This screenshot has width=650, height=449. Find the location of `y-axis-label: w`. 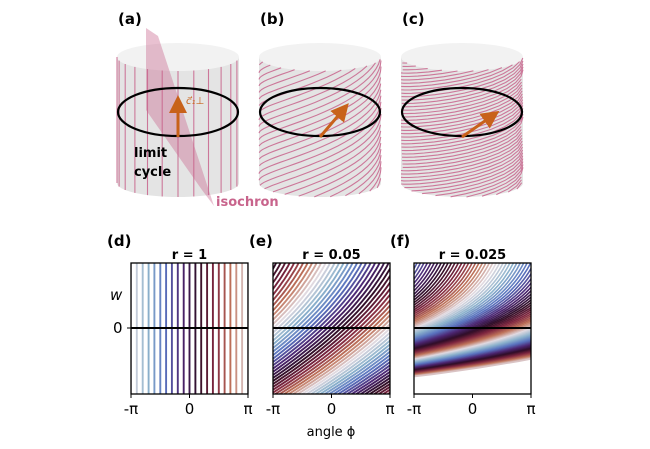

y-axis-label: w is located at coordinates (116, 295).